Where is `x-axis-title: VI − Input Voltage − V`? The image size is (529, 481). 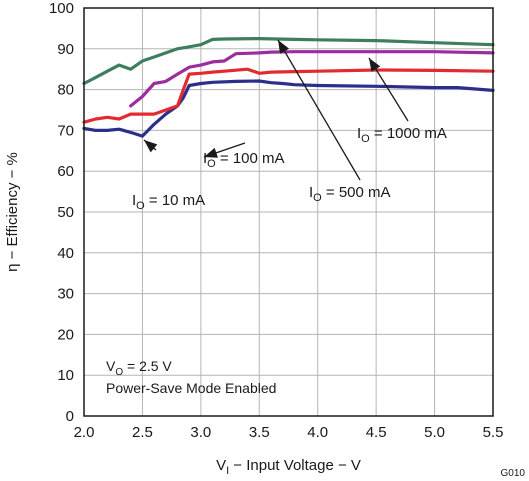
x-axis-title: VI − Input Voltage − V is located at coordinates (288, 467).